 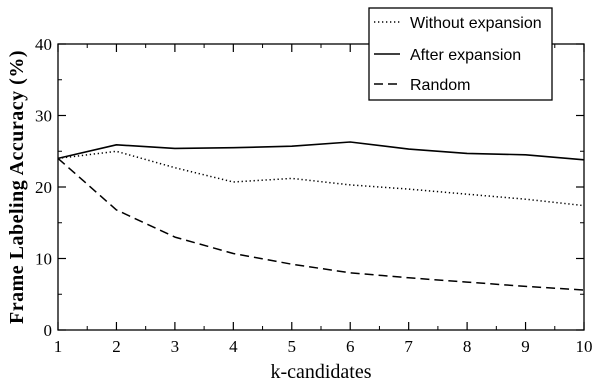 I want to click on x-tick-label: 10, so click(x=584, y=346).